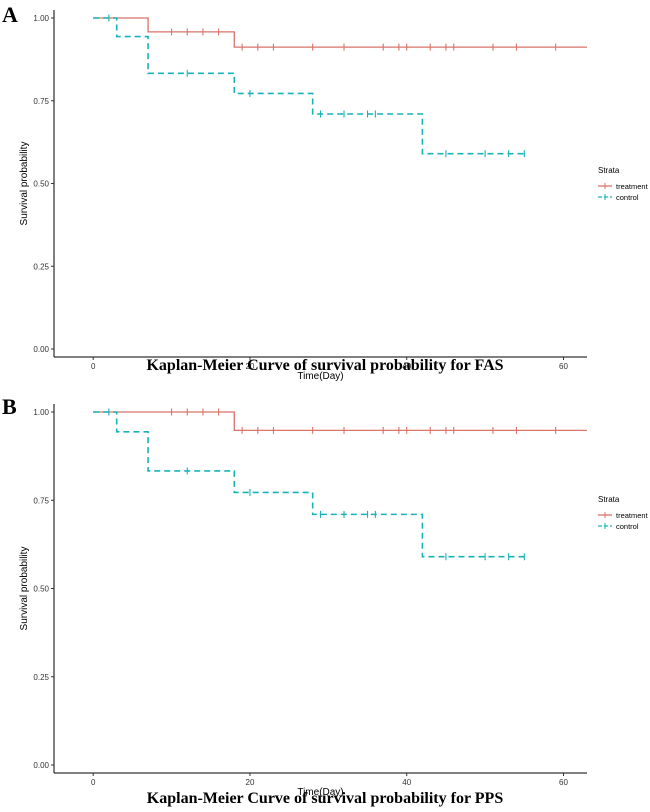 This screenshot has height=812, width=650. I want to click on panel-label: B, so click(9, 406).